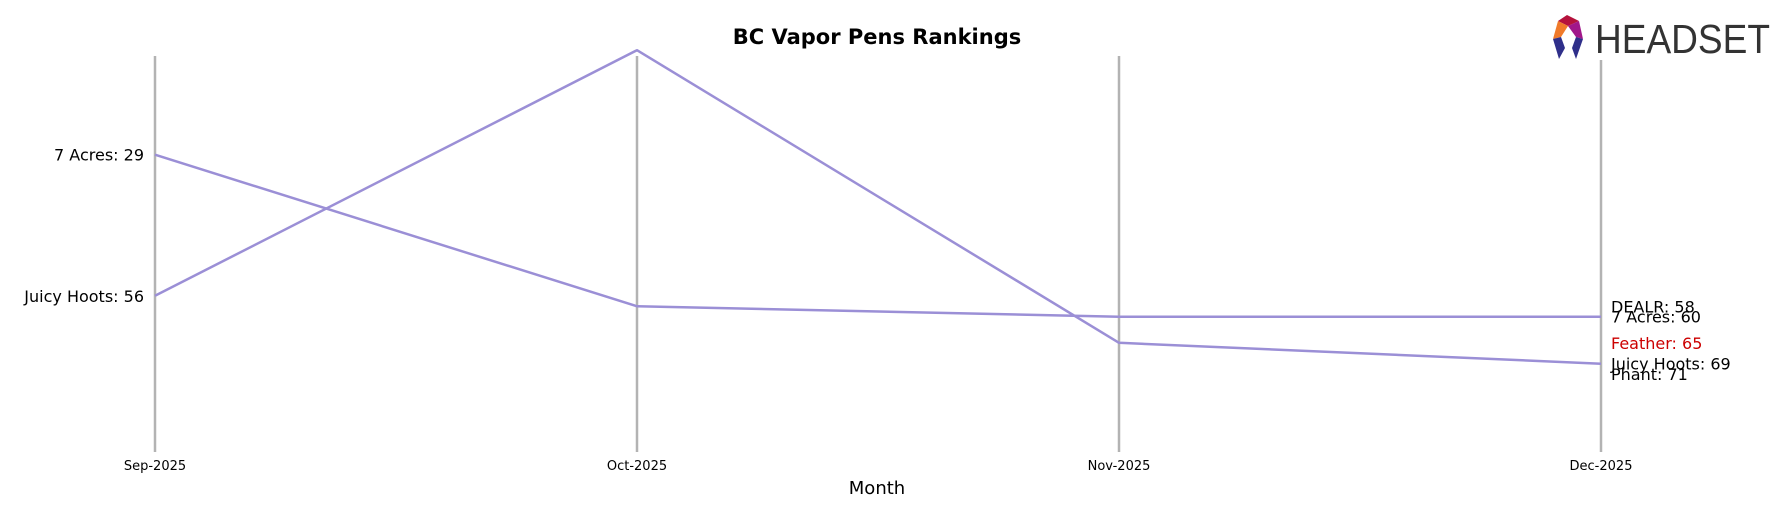 The height and width of the screenshot is (507, 1783). I want to click on right-label: DEALR: 58, so click(1653, 306).